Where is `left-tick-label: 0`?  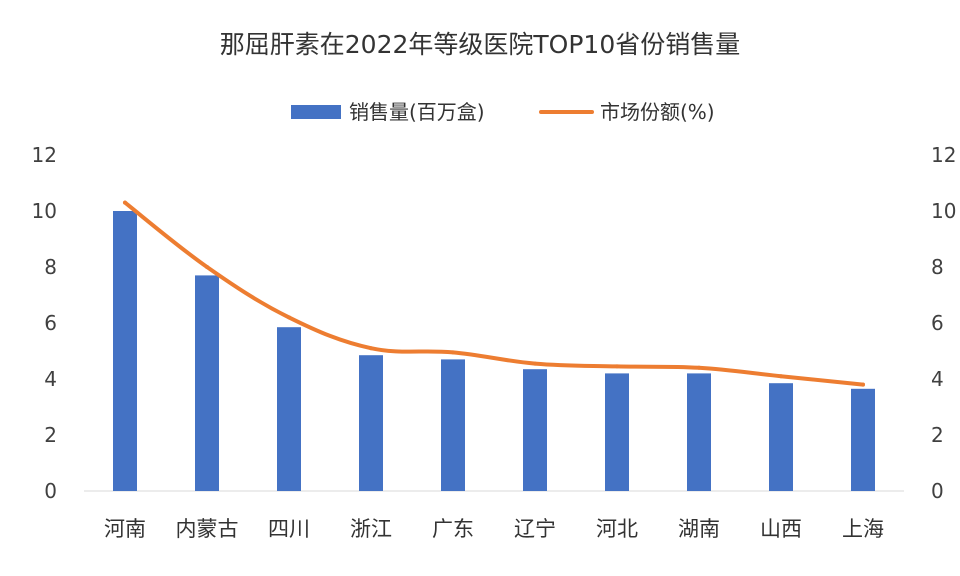
left-tick-label: 0 is located at coordinates (50, 491).